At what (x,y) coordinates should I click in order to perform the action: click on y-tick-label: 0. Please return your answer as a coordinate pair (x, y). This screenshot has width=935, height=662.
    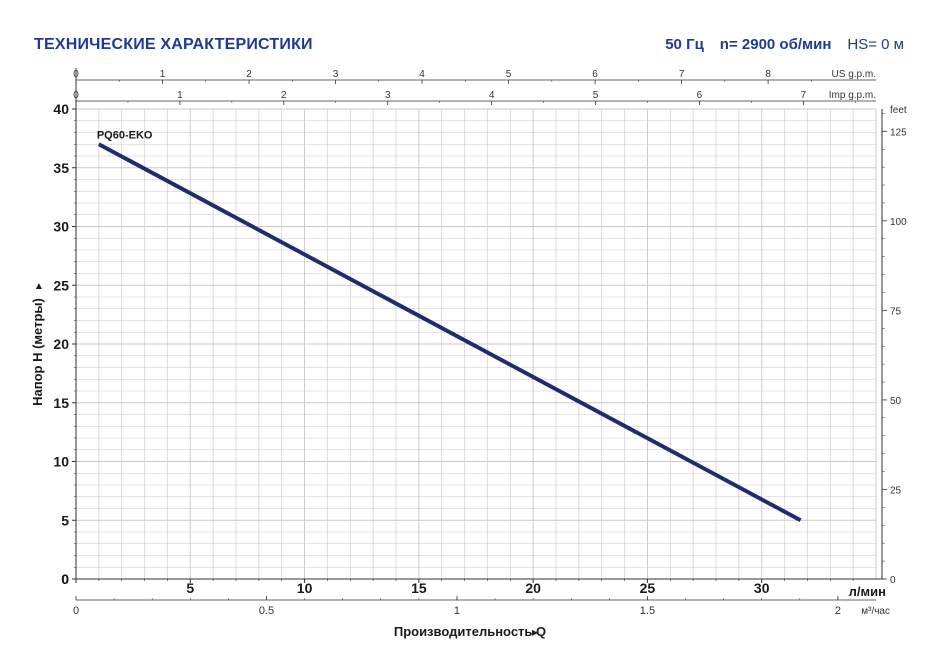
    Looking at the image, I should click on (65, 579).